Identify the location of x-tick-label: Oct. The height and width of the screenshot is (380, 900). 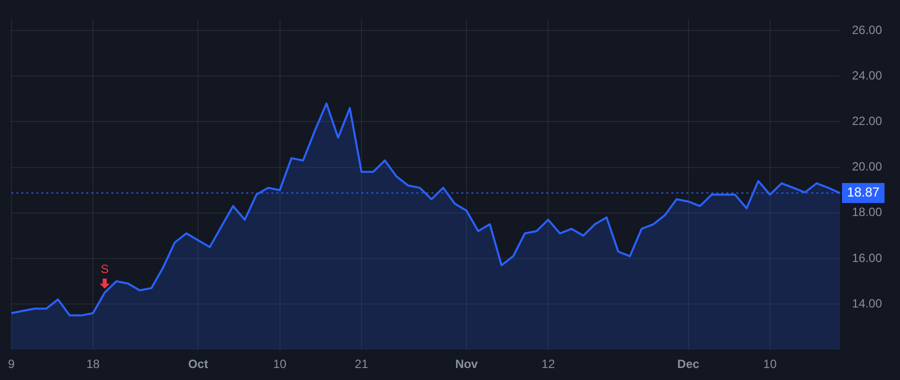
(198, 364).